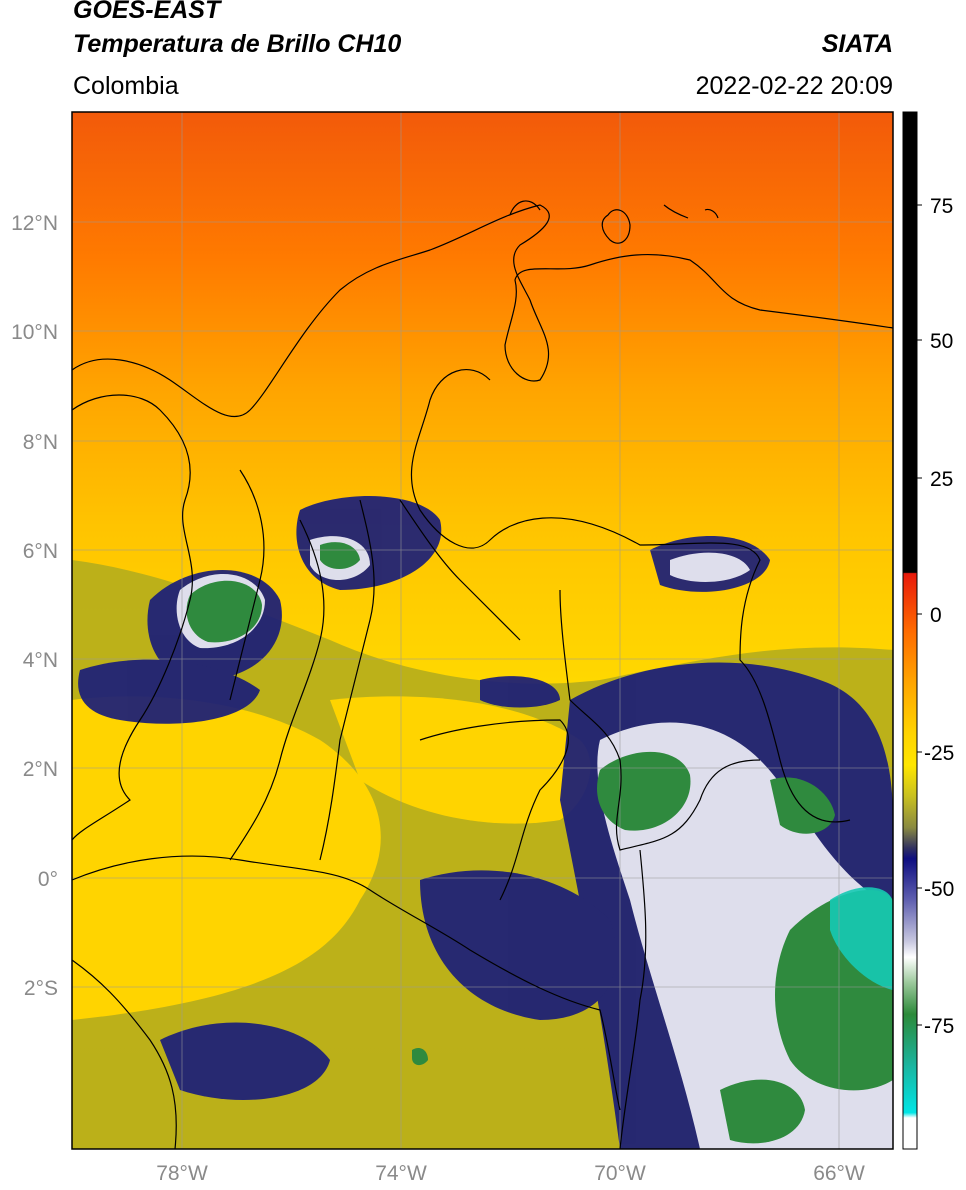  What do you see at coordinates (620, 1173) in the screenshot?
I see `lon-tick: 70°W` at bounding box center [620, 1173].